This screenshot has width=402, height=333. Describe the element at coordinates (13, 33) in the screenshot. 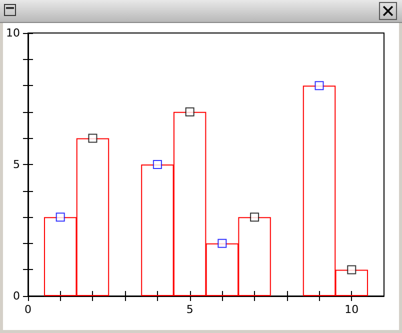

I see `y-tick-label: 10` at that location.